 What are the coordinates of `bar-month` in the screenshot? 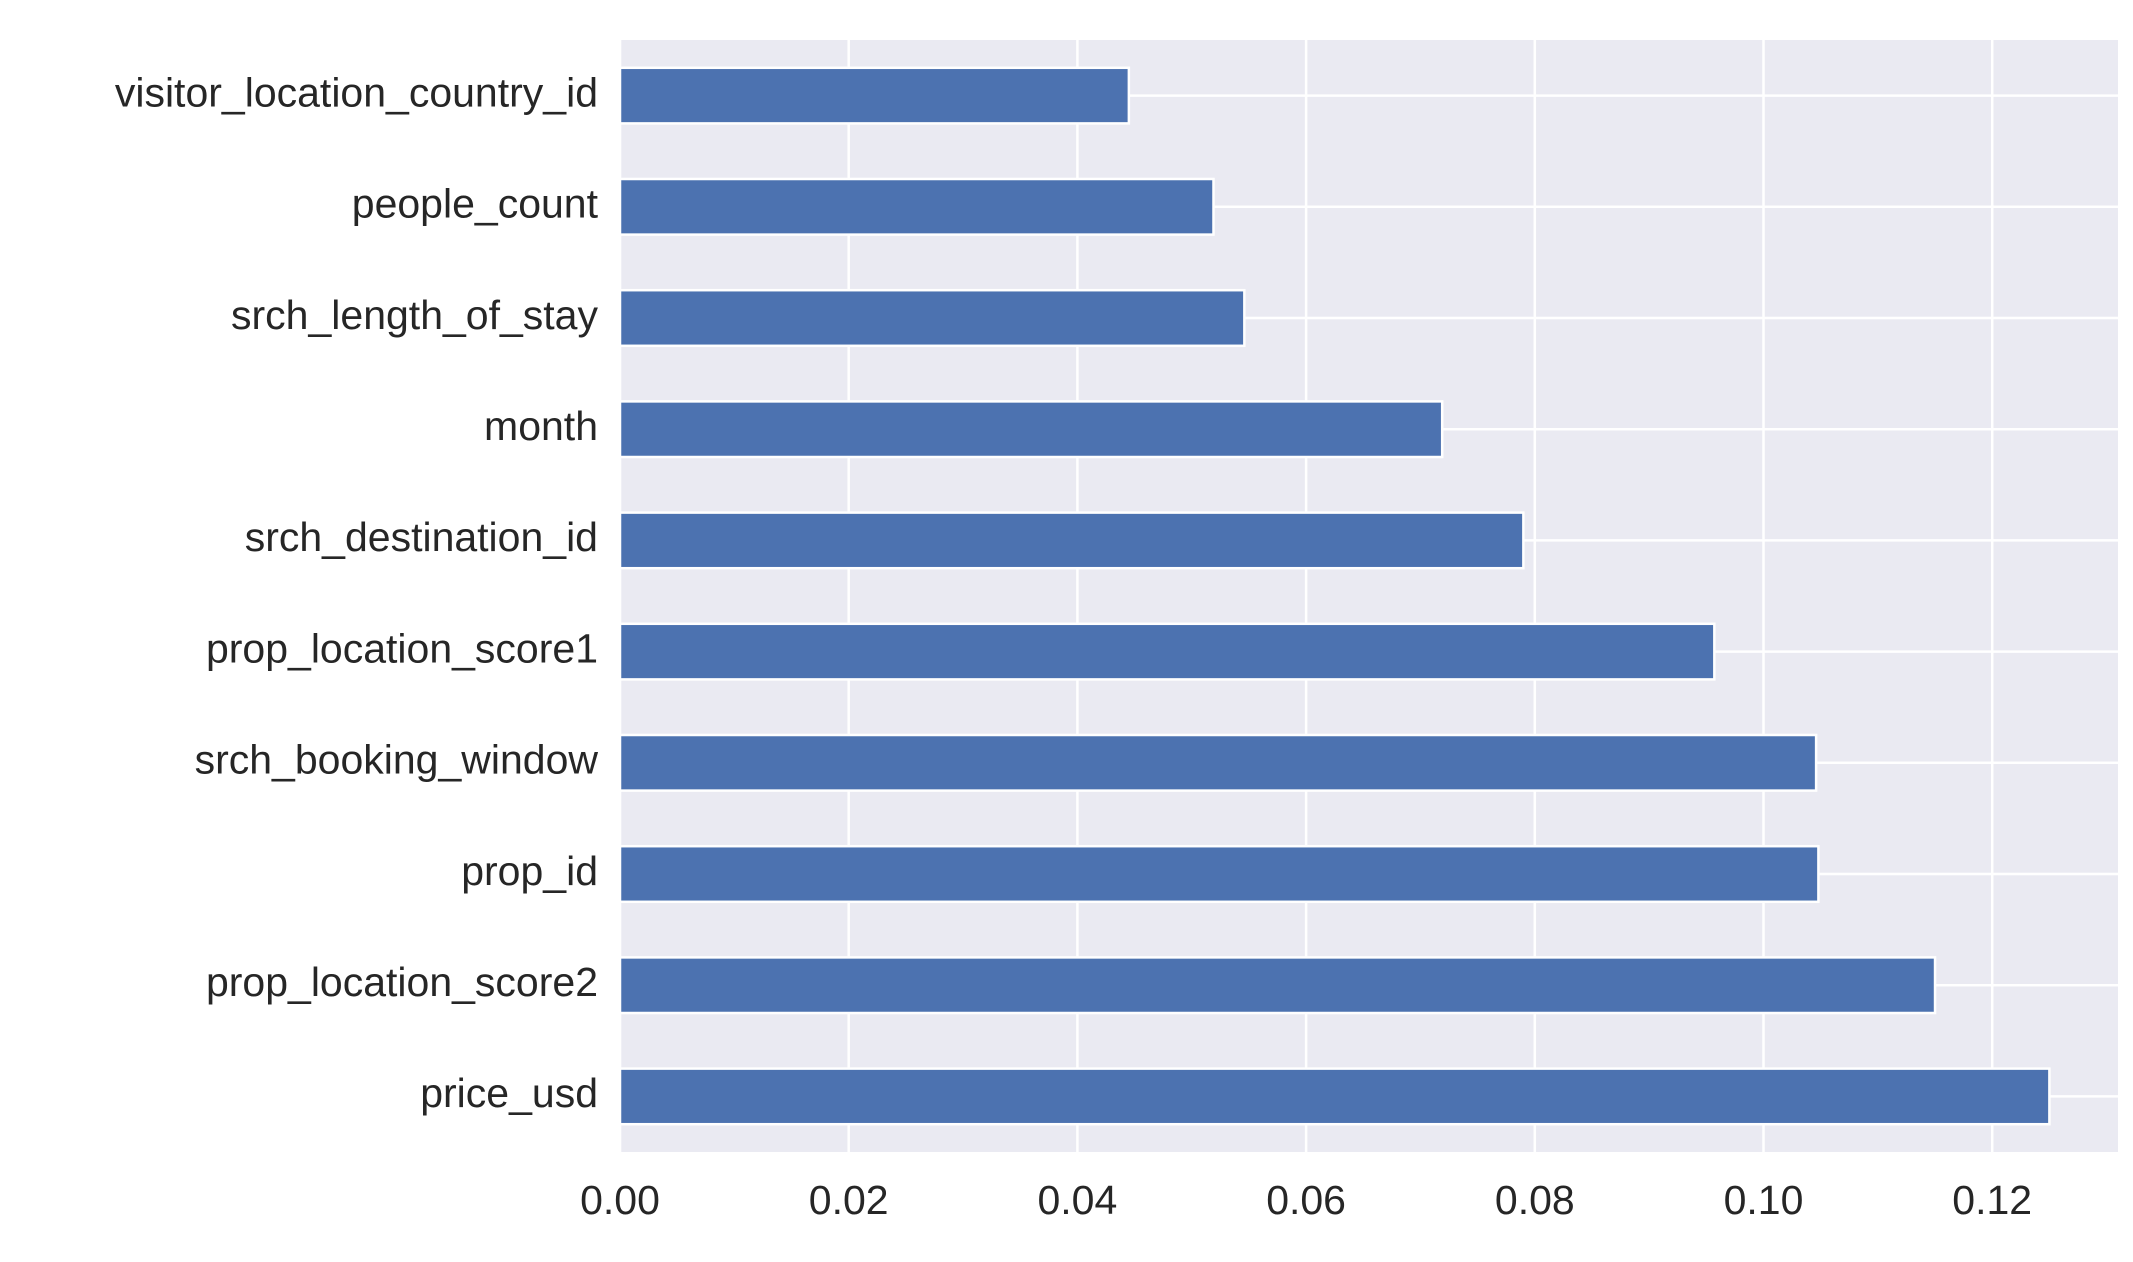 It's located at (1031, 429).